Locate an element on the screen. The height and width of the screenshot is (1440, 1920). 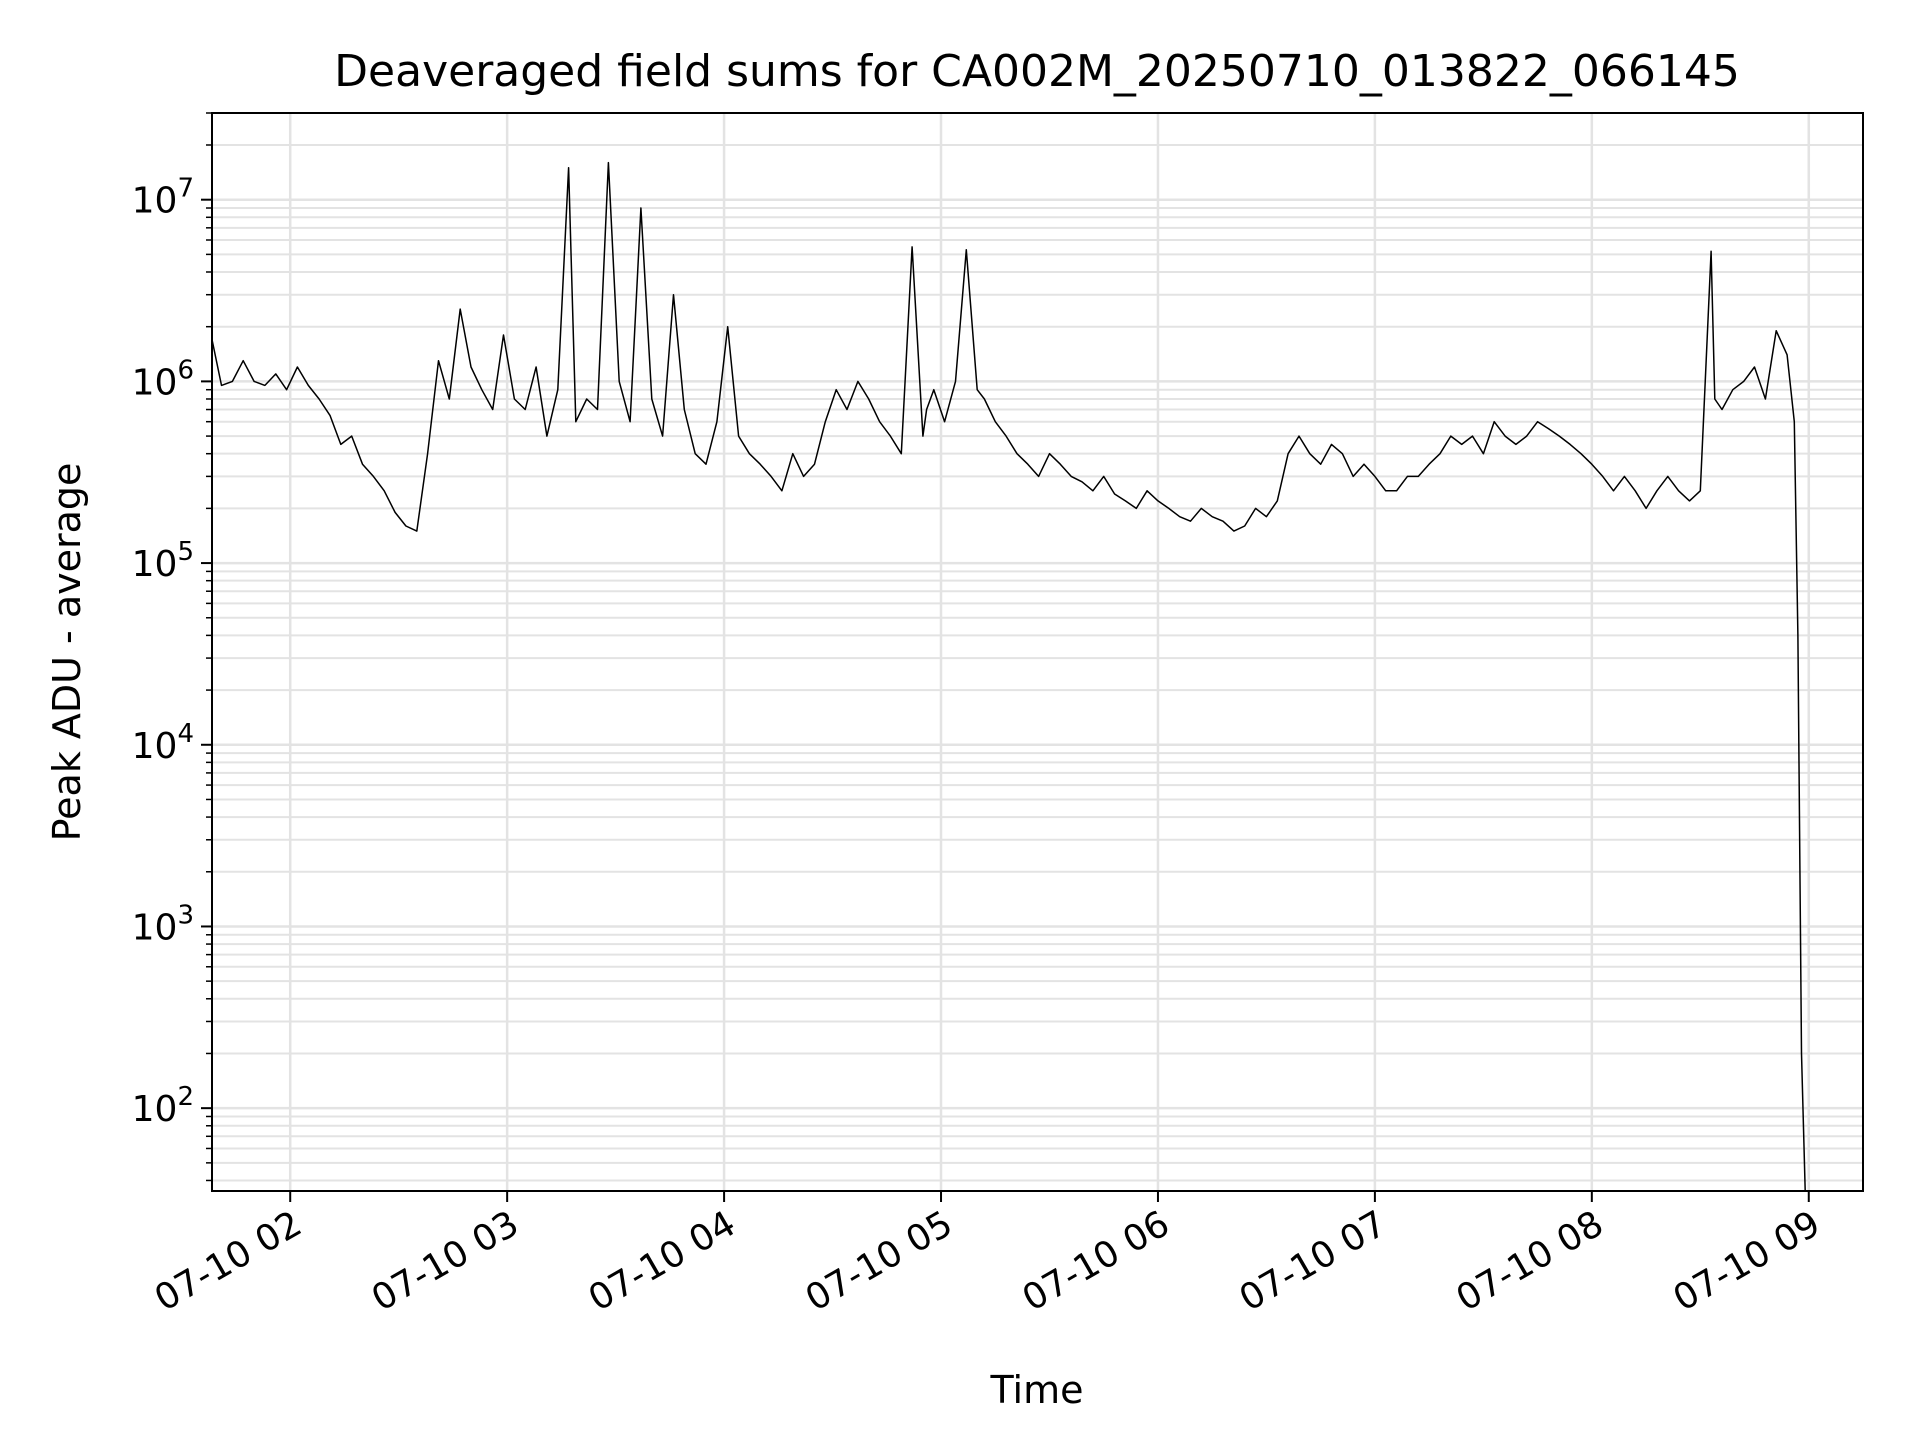
y-tick-label: 10³ is located at coordinates (163, 924).